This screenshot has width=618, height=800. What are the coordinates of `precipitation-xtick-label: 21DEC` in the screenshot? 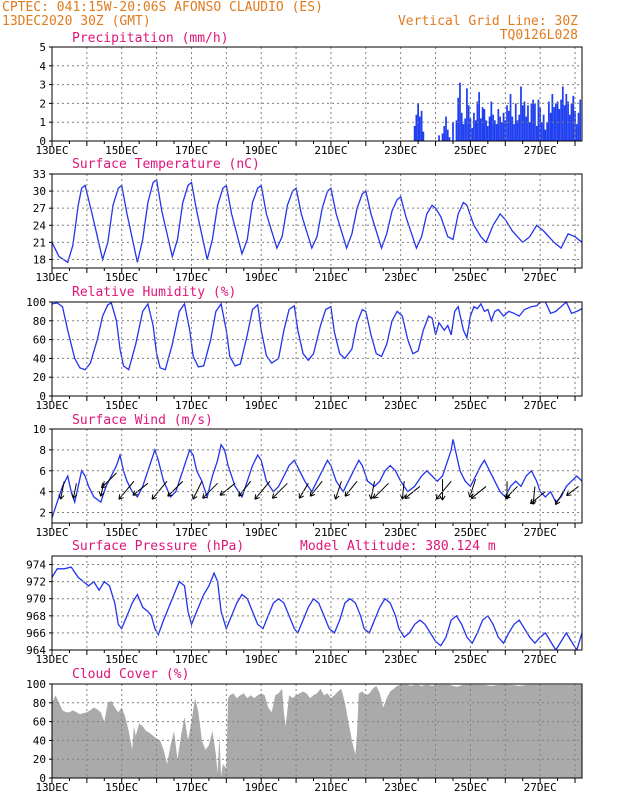 It's located at (330, 150).